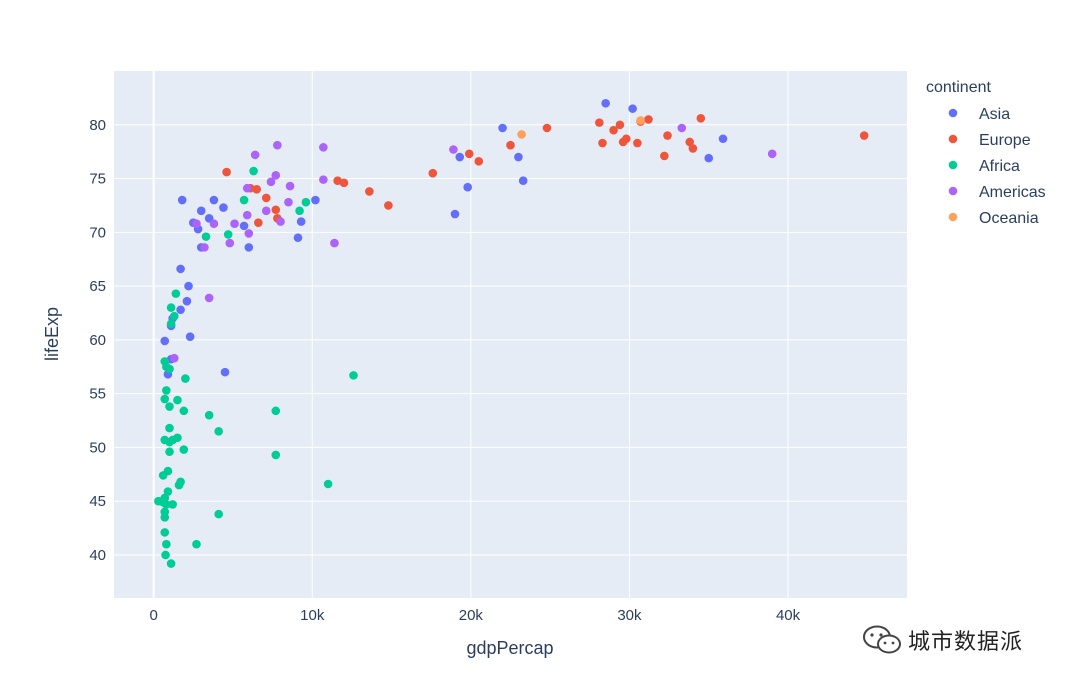  What do you see at coordinates (97, 340) in the screenshot?
I see `y-tick-label: 60` at bounding box center [97, 340].